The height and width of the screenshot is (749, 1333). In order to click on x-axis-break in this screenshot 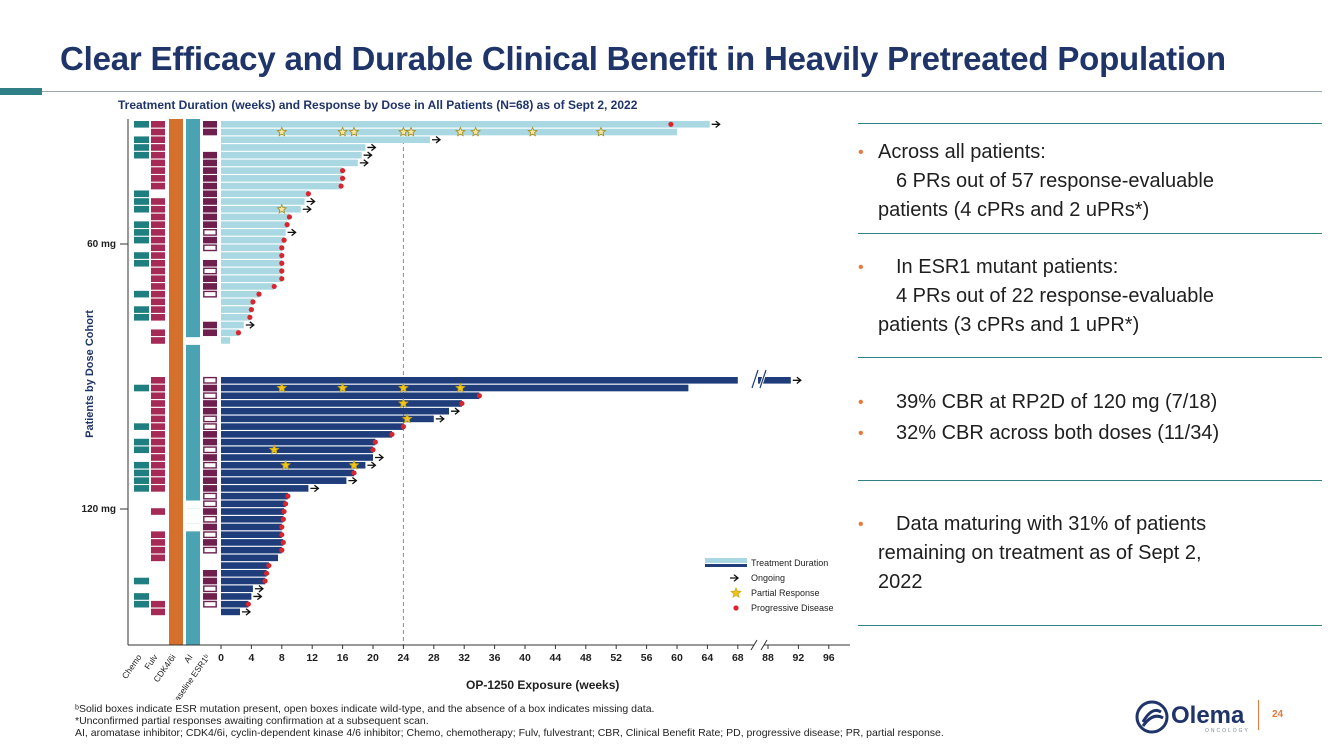, I will do `click(759, 645)`.